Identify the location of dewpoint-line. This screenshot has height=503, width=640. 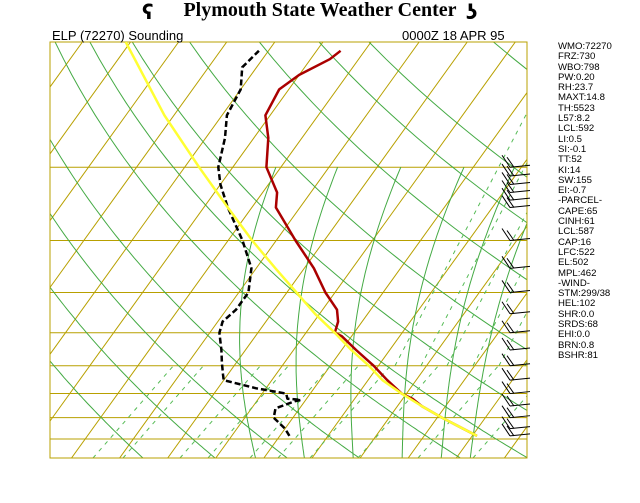
(260, 243).